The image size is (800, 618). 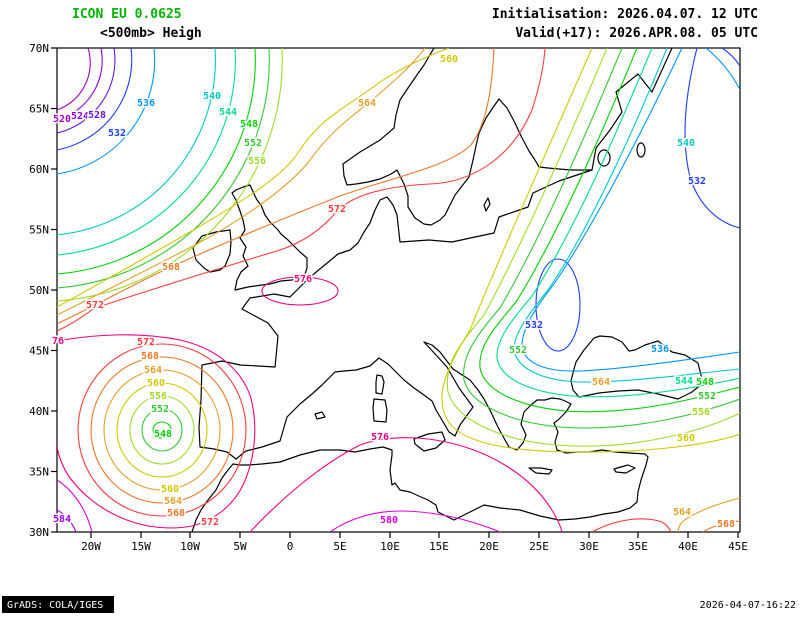 What do you see at coordinates (290, 546) in the screenshot?
I see `lon-tick-label: 0` at bounding box center [290, 546].